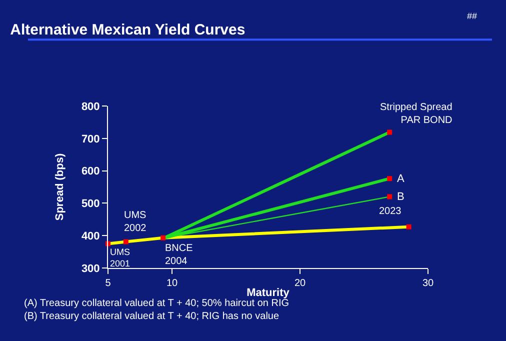 This screenshot has height=341, width=506. Describe the element at coordinates (90, 172) in the screenshot. I see `y-tick-label: 600` at that location.